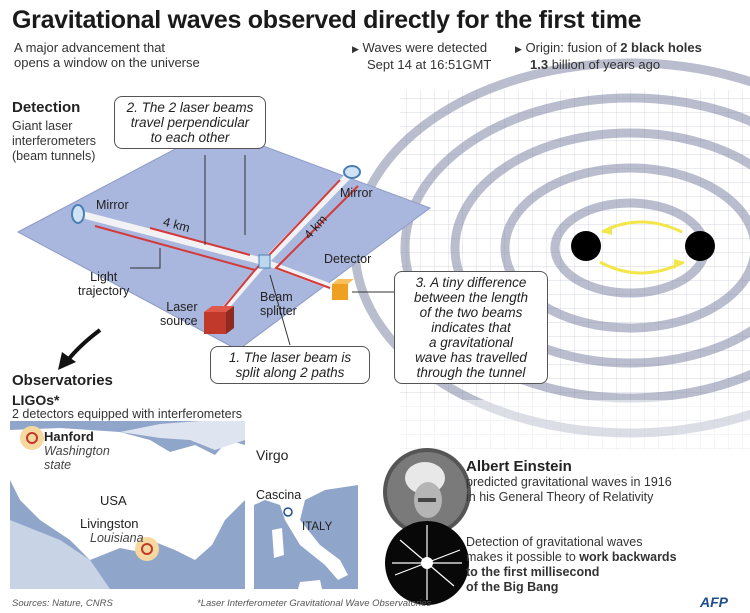 Image resolution: width=750 pixels, height=613 pixels. What do you see at coordinates (471, 297) in the screenshot?
I see `callout-line: between the length` at bounding box center [471, 297].